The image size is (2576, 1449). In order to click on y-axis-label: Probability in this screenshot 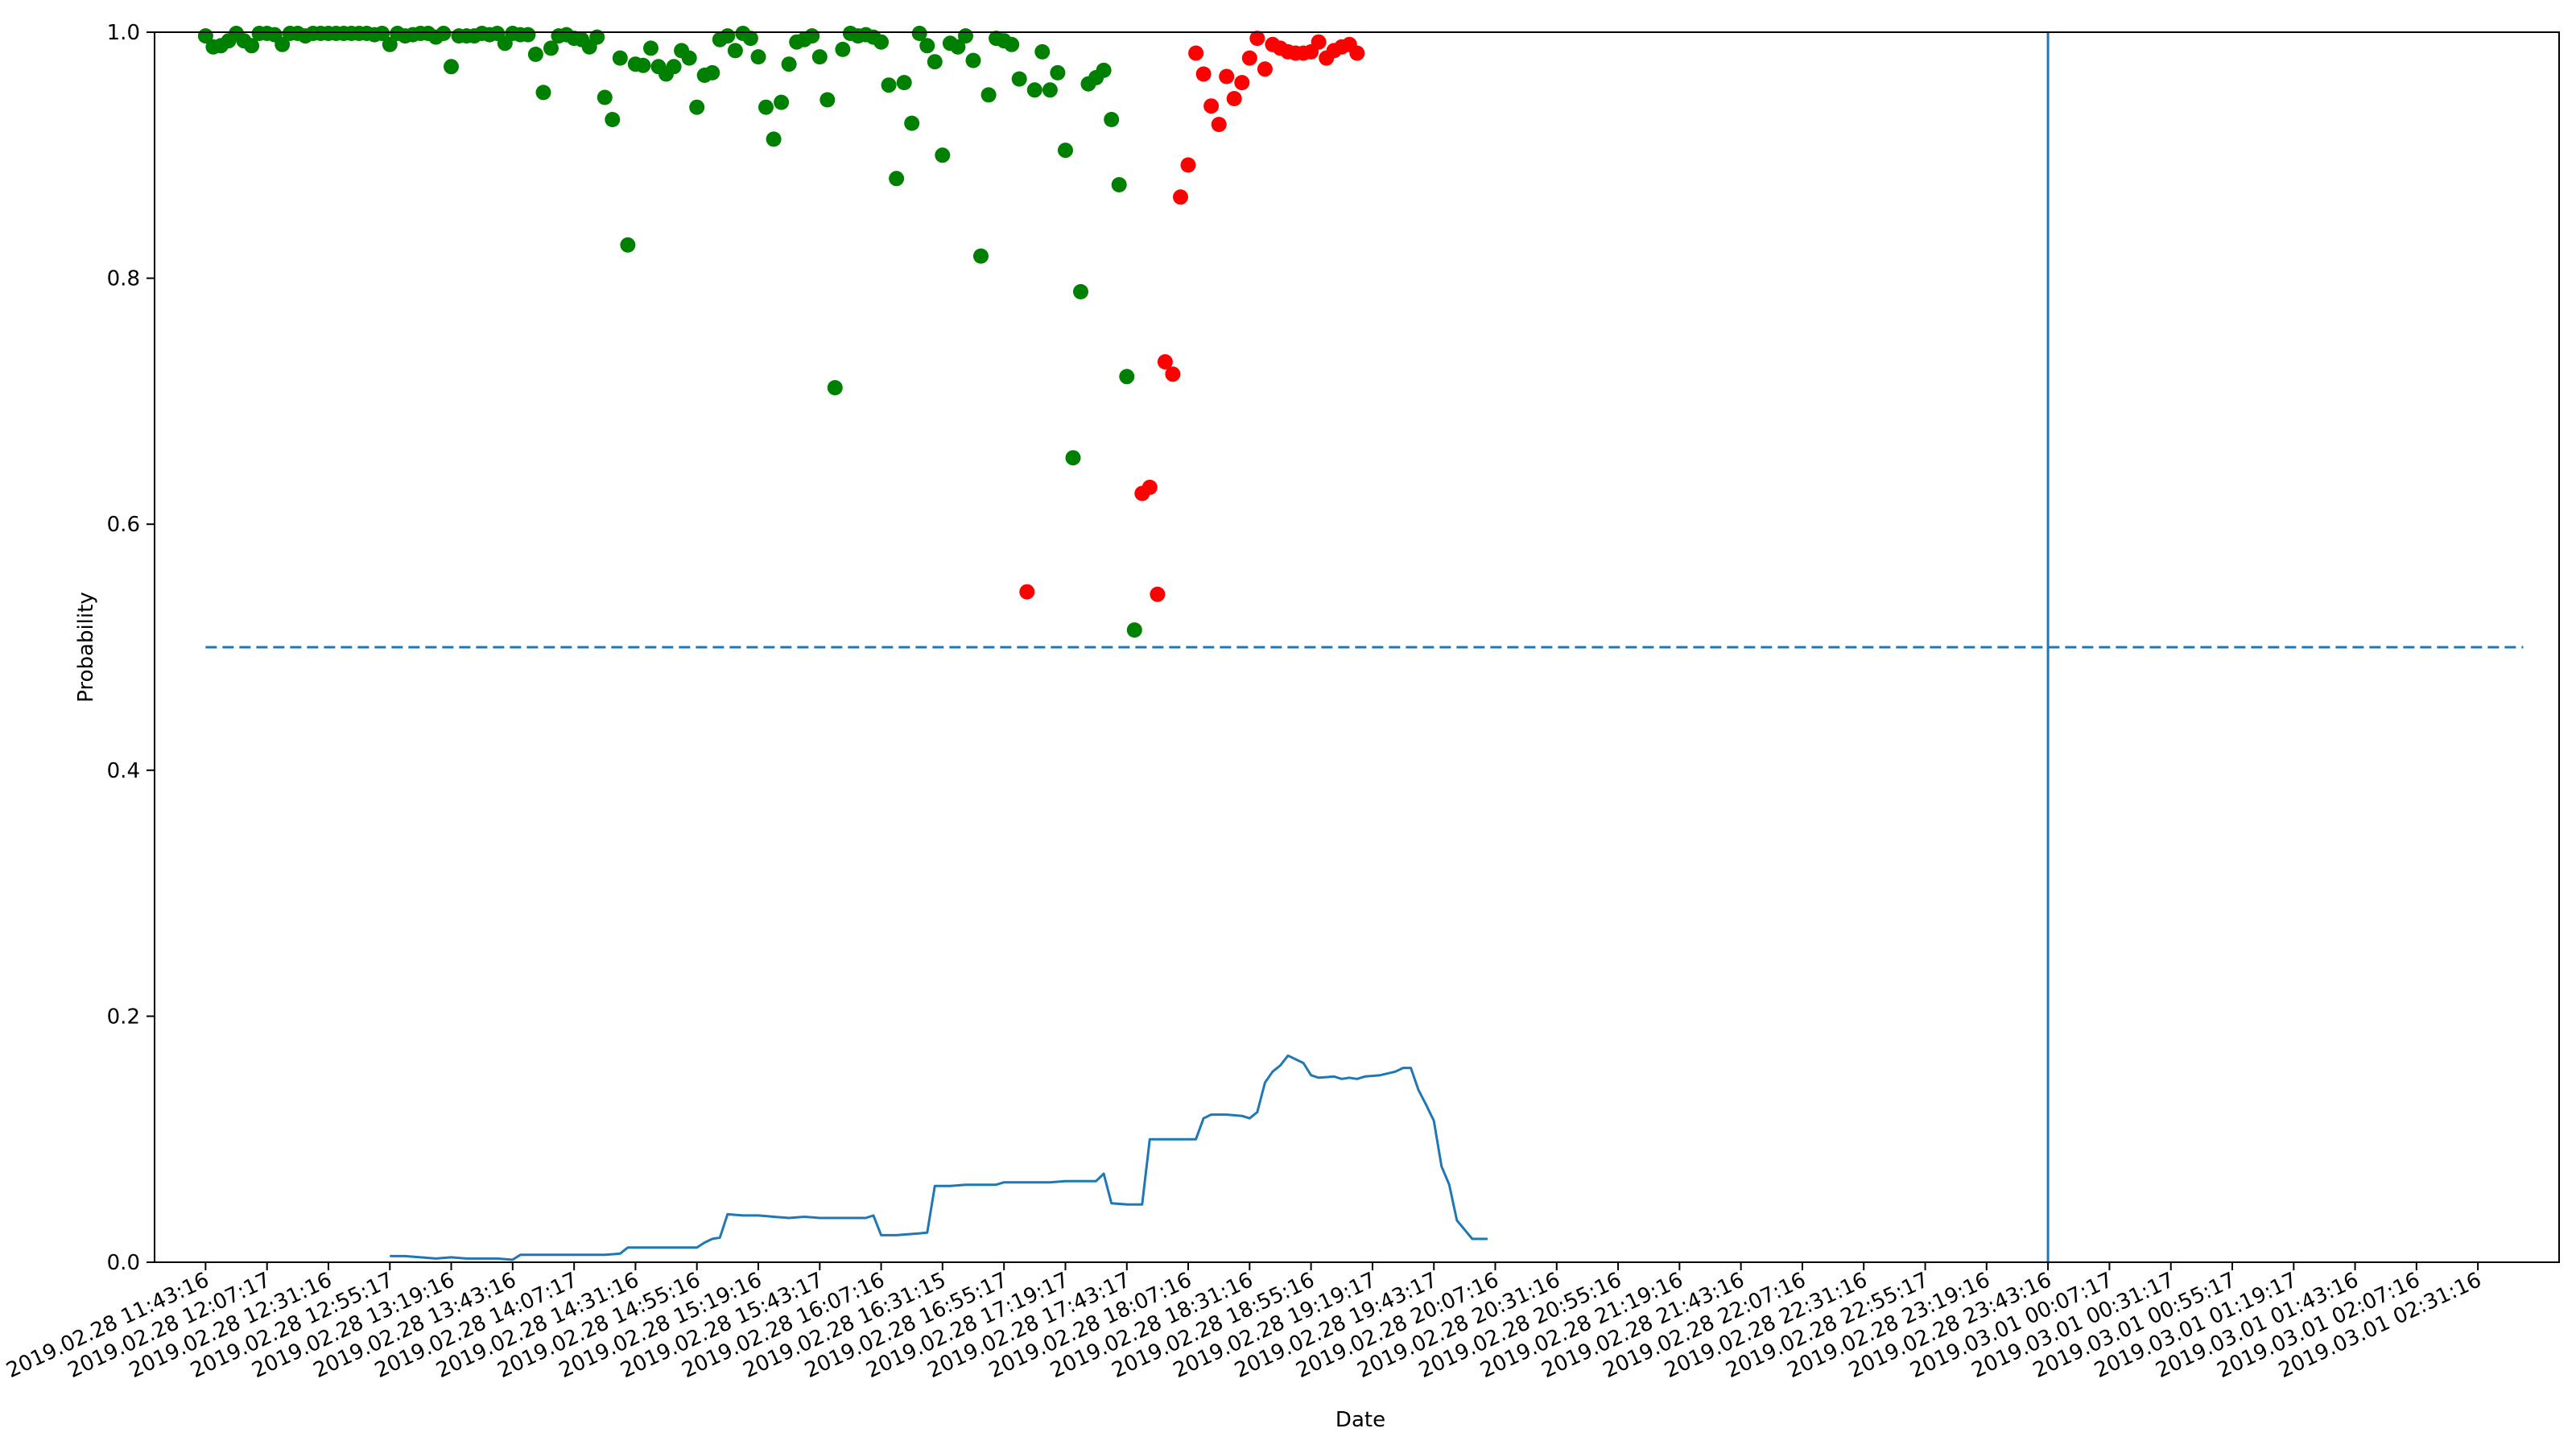, I will do `click(86, 647)`.